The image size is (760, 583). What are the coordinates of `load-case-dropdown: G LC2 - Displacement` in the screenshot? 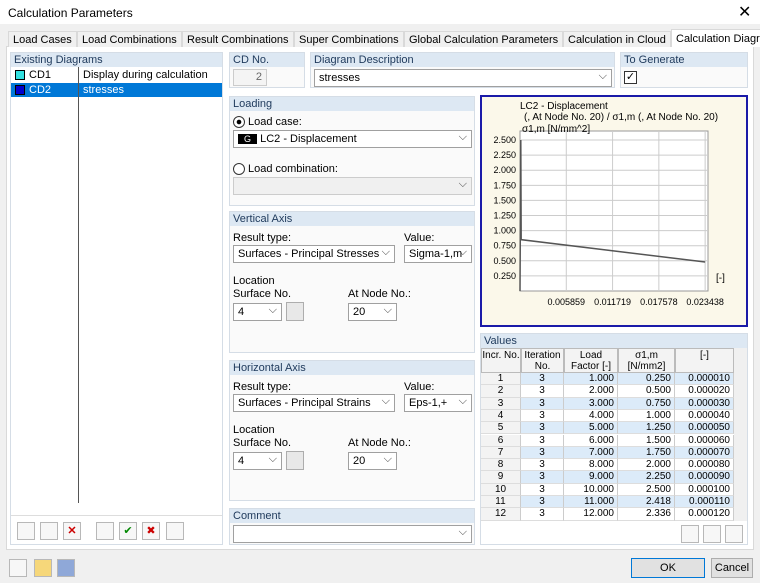 It's located at (352, 138).